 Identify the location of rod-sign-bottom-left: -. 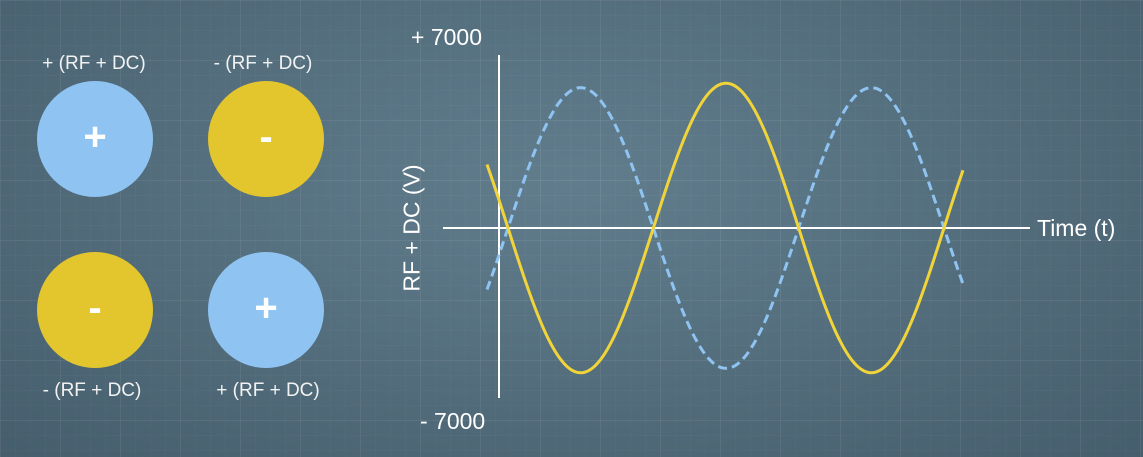
(95, 308).